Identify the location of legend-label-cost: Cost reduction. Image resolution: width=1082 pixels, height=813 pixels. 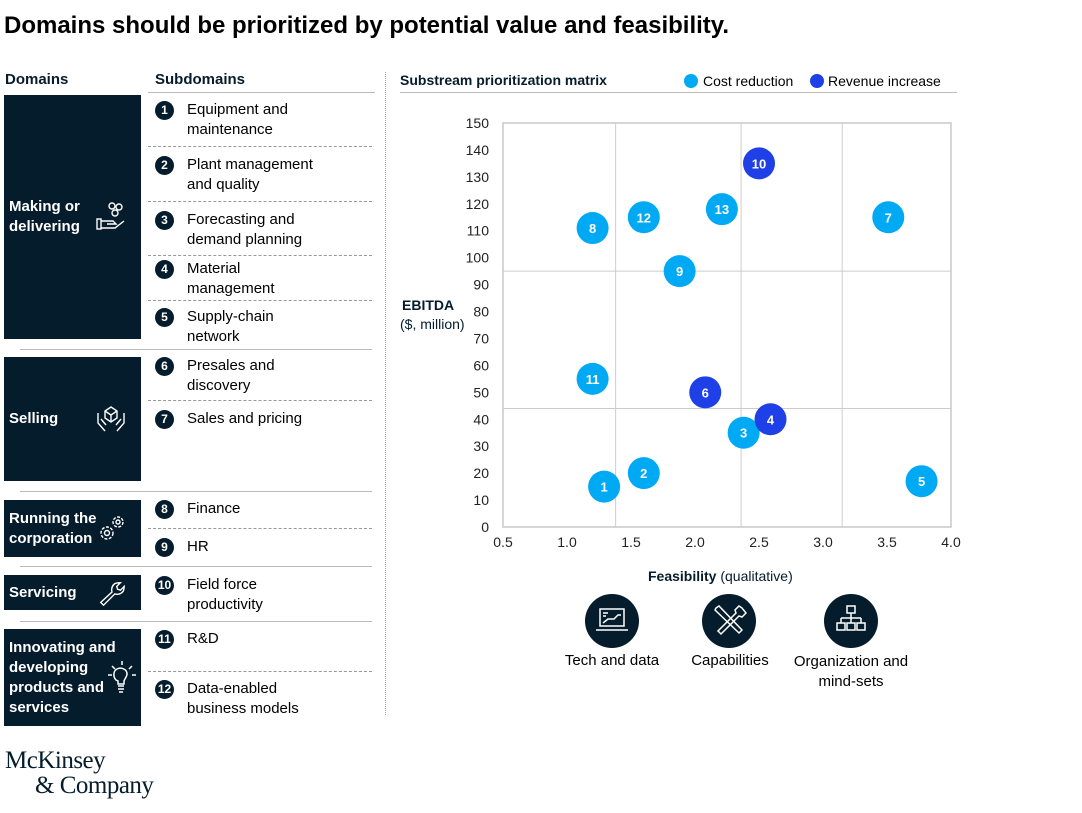
(748, 81).